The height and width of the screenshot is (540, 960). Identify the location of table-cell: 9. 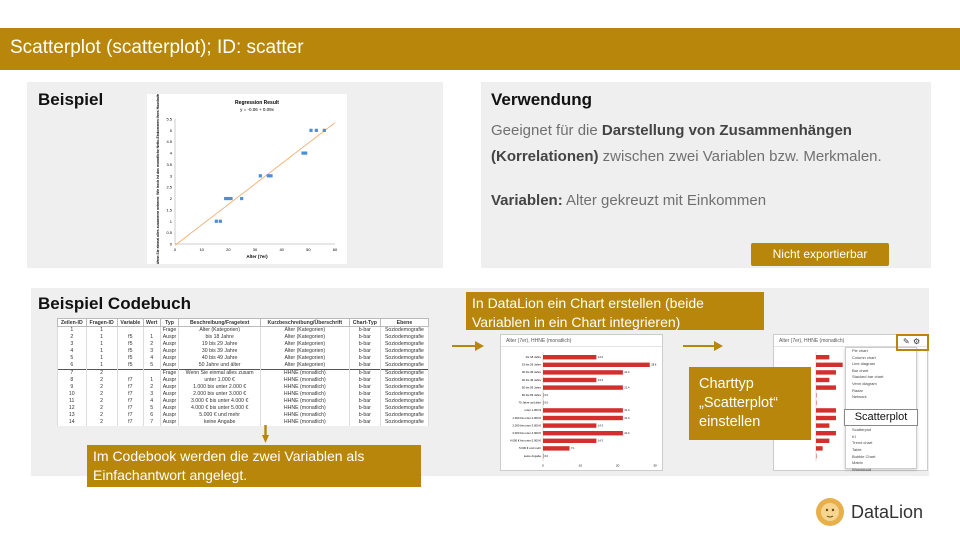
(72, 387).